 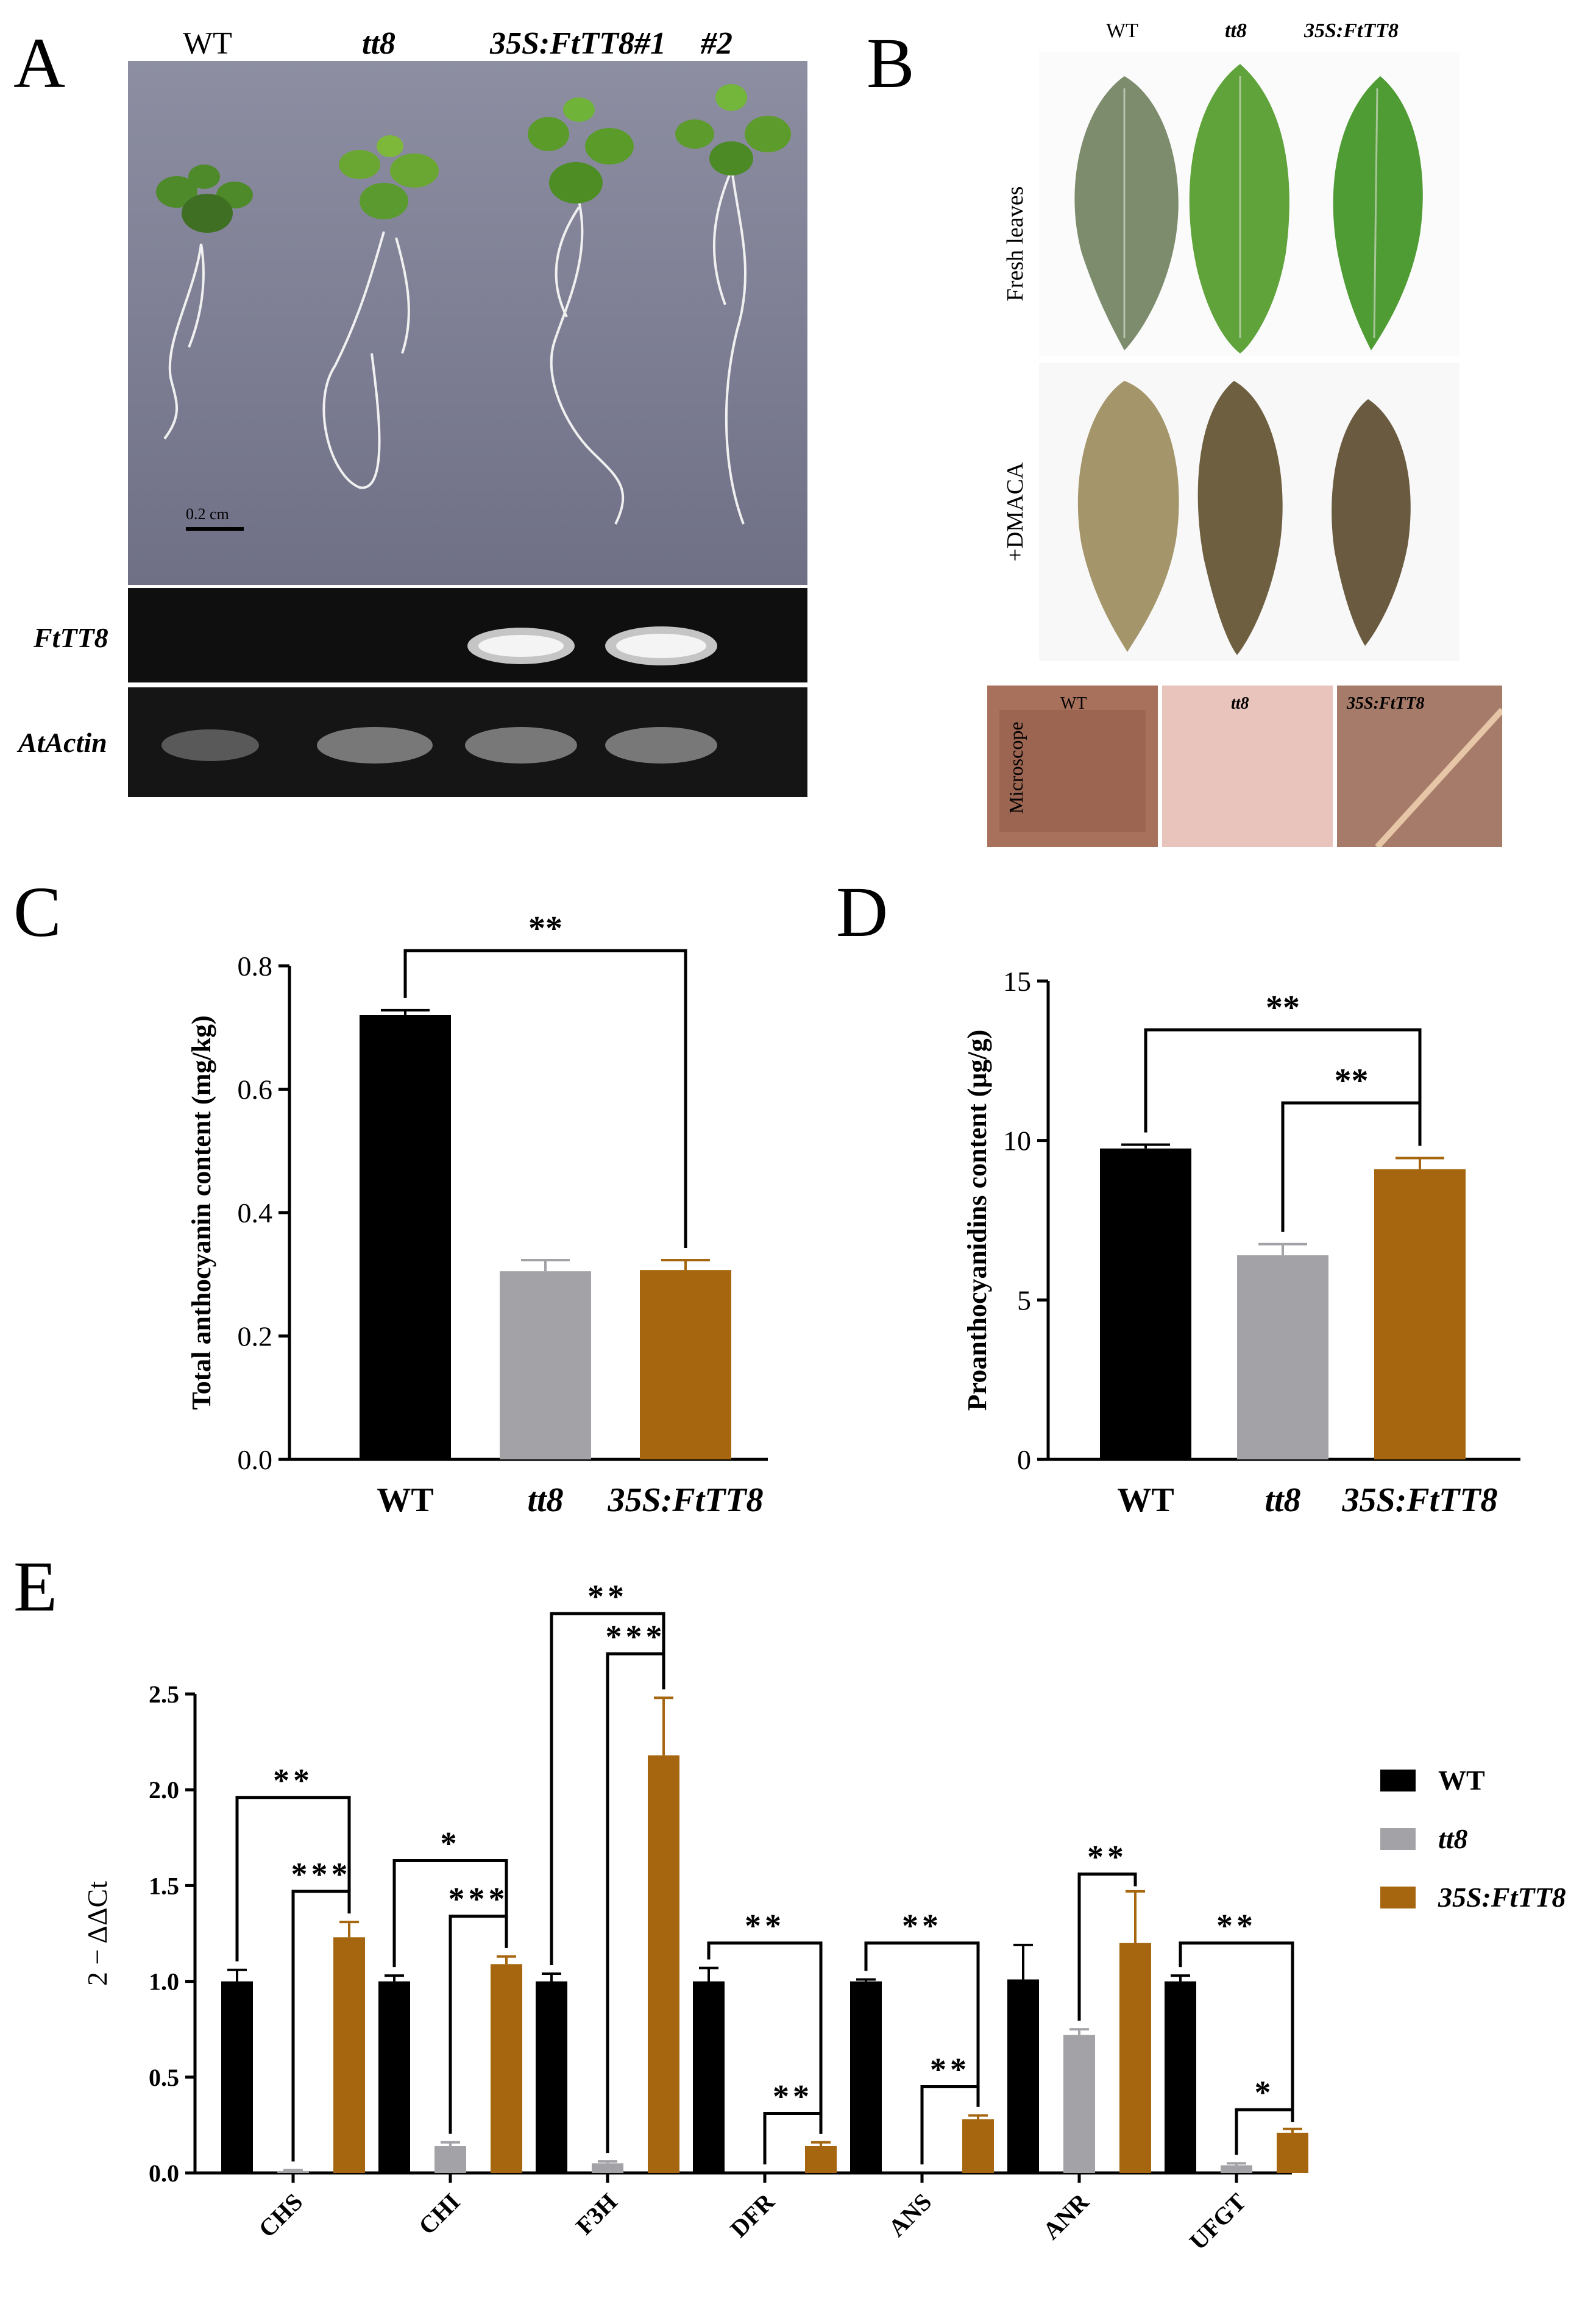 I want to click on y-tick-label: 0.2, so click(x=256, y=1336).